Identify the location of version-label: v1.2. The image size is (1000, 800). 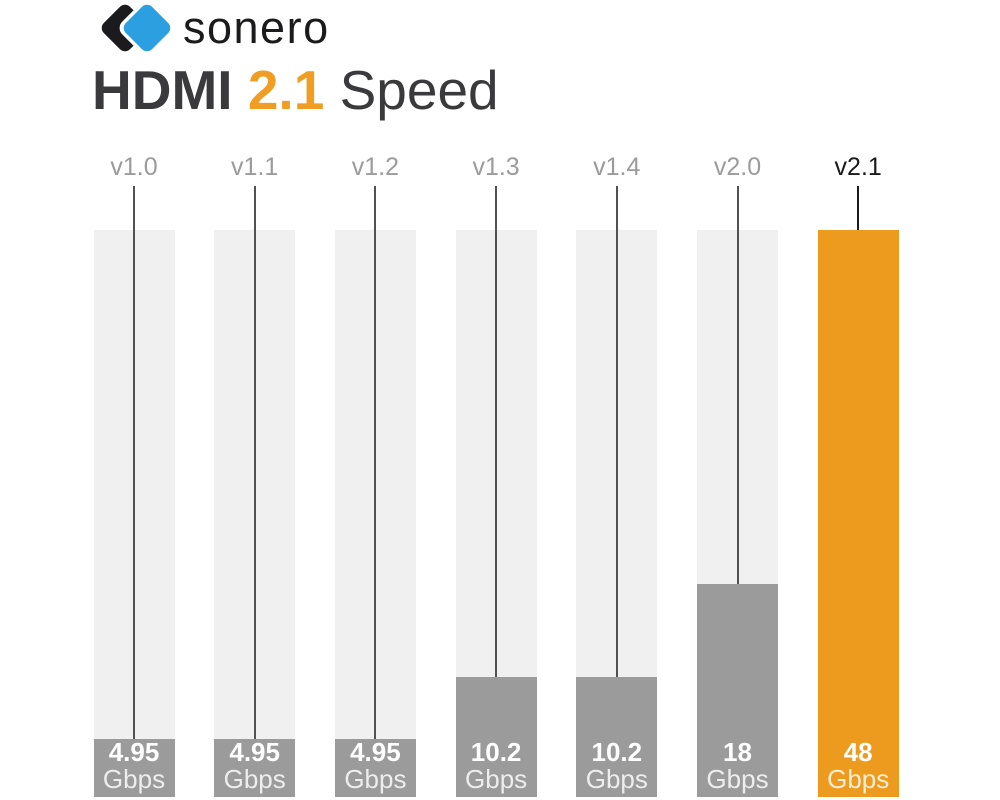
(375, 167).